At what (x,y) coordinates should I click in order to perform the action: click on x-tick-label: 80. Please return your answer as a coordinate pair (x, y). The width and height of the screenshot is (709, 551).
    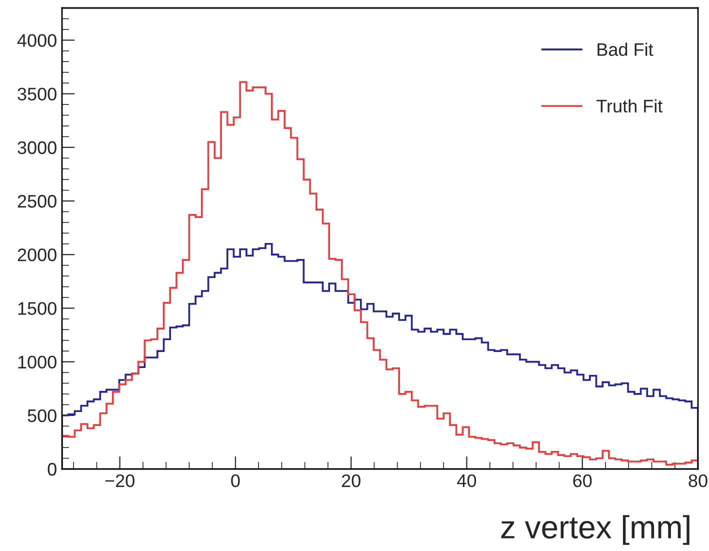
    Looking at the image, I should click on (698, 481).